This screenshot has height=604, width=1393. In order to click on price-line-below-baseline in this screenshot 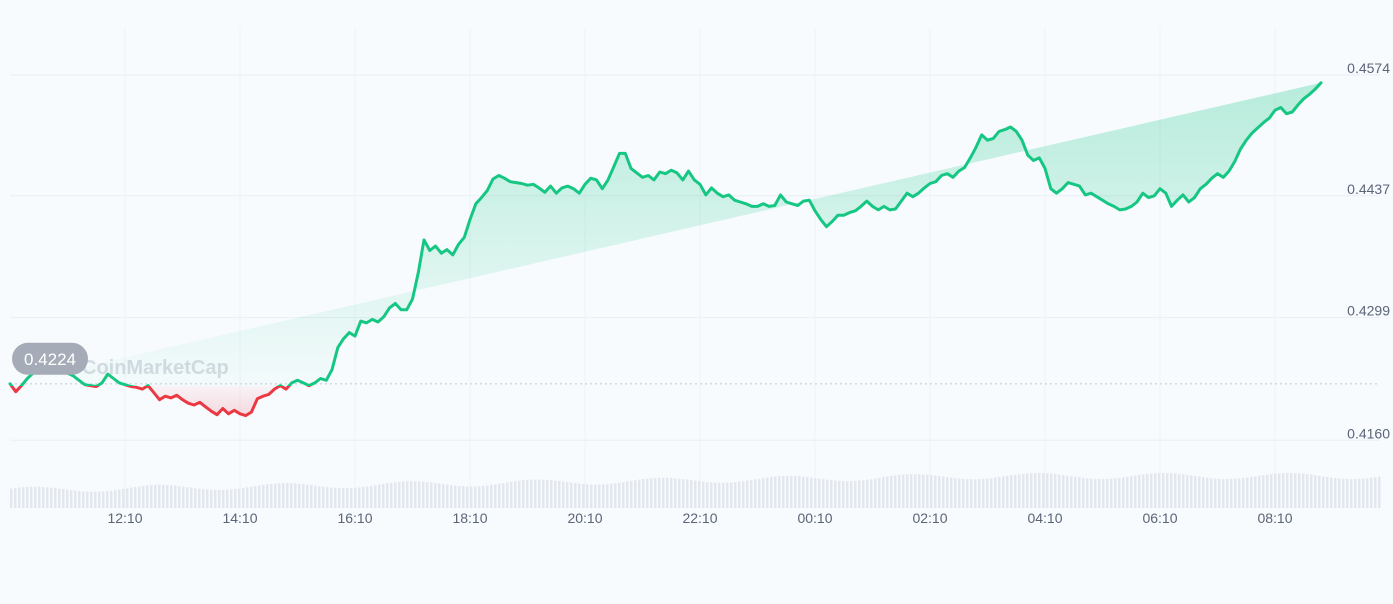, I will do `click(160, 402)`.